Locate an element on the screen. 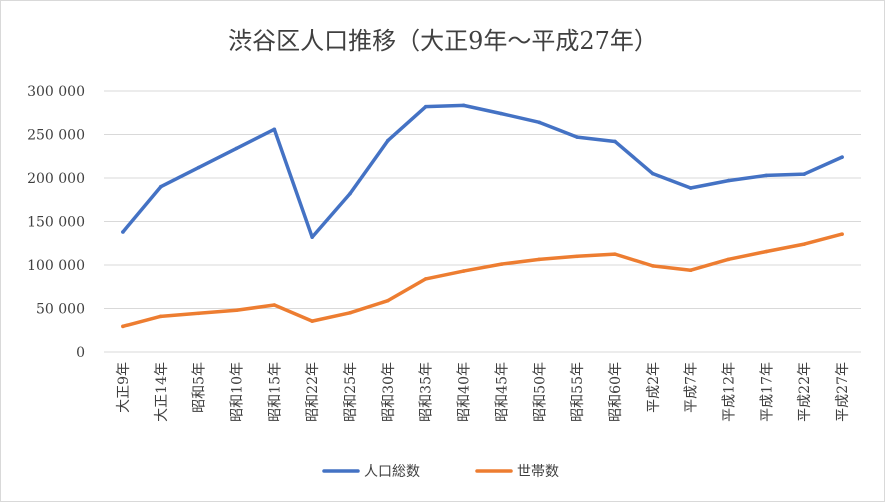  y-tick-label: 0 is located at coordinates (80, 353).